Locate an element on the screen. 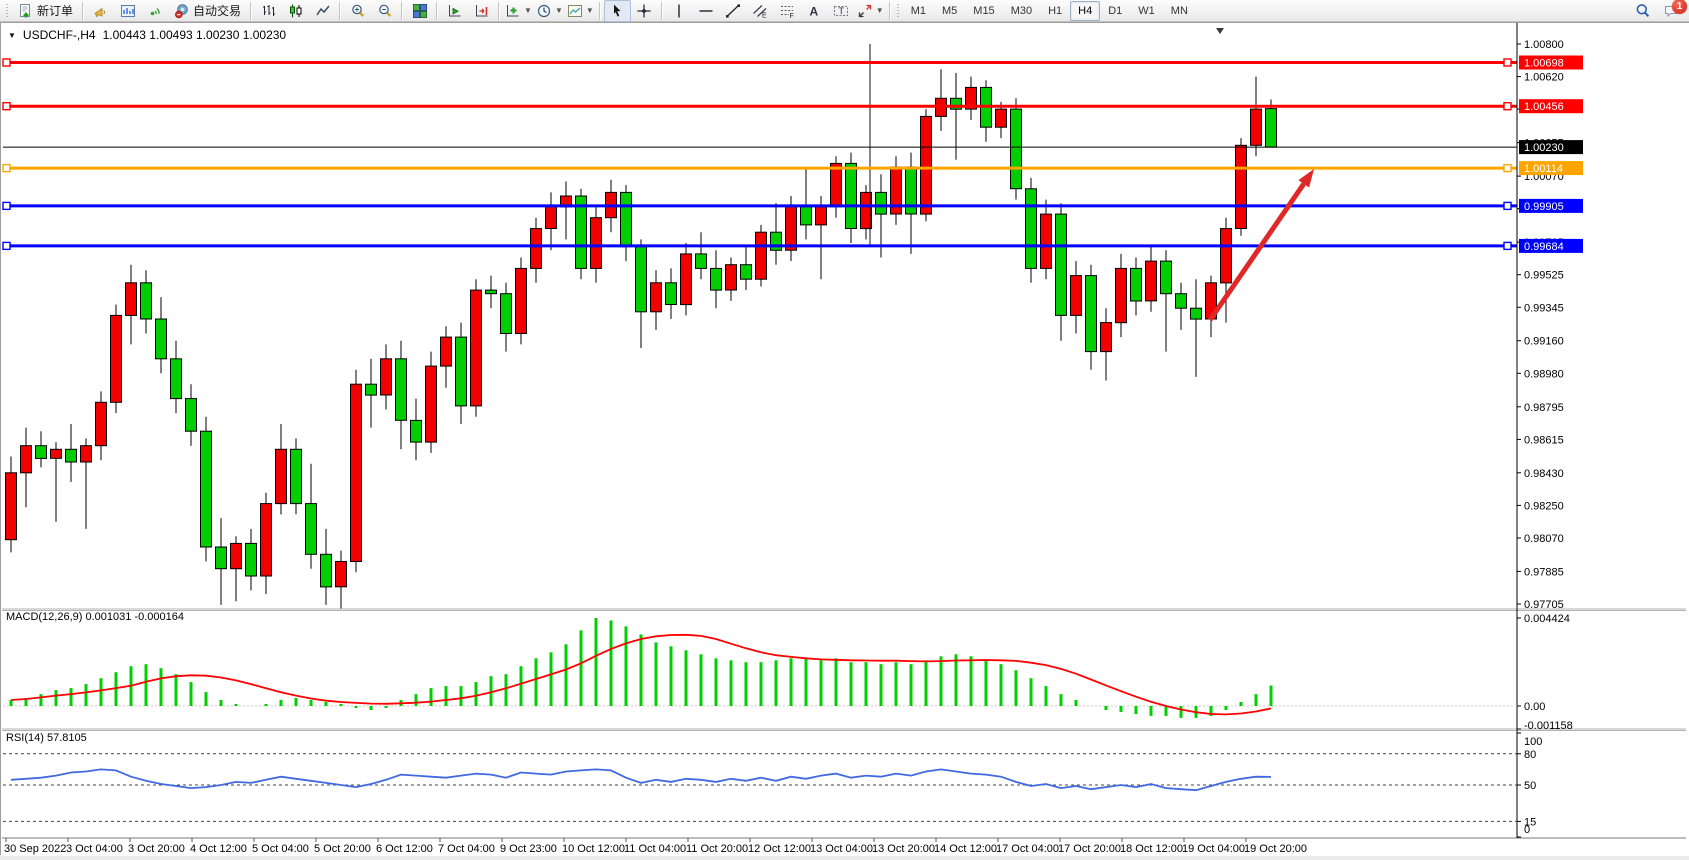  svg-text: 12 Oct 12:00 is located at coordinates (779, 849).